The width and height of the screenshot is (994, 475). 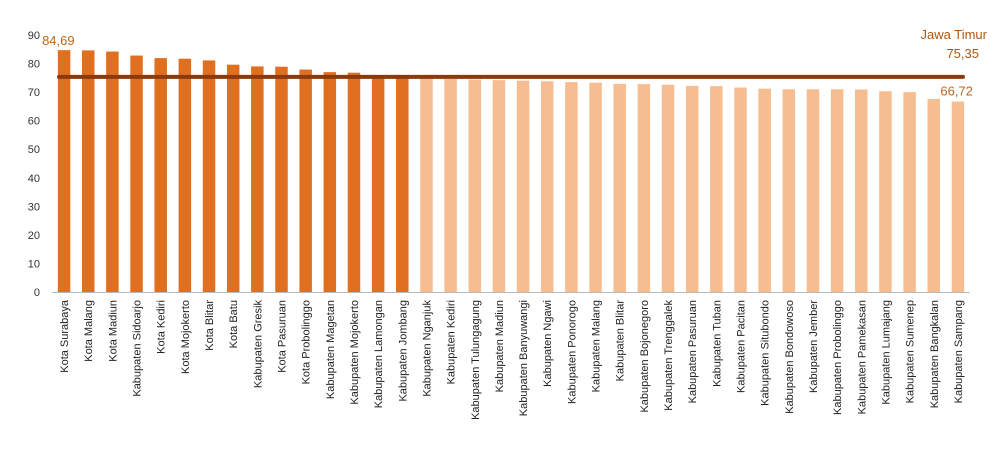 I want to click on x-tick-label: Kabupaten Situbondo, so click(x=766, y=353).